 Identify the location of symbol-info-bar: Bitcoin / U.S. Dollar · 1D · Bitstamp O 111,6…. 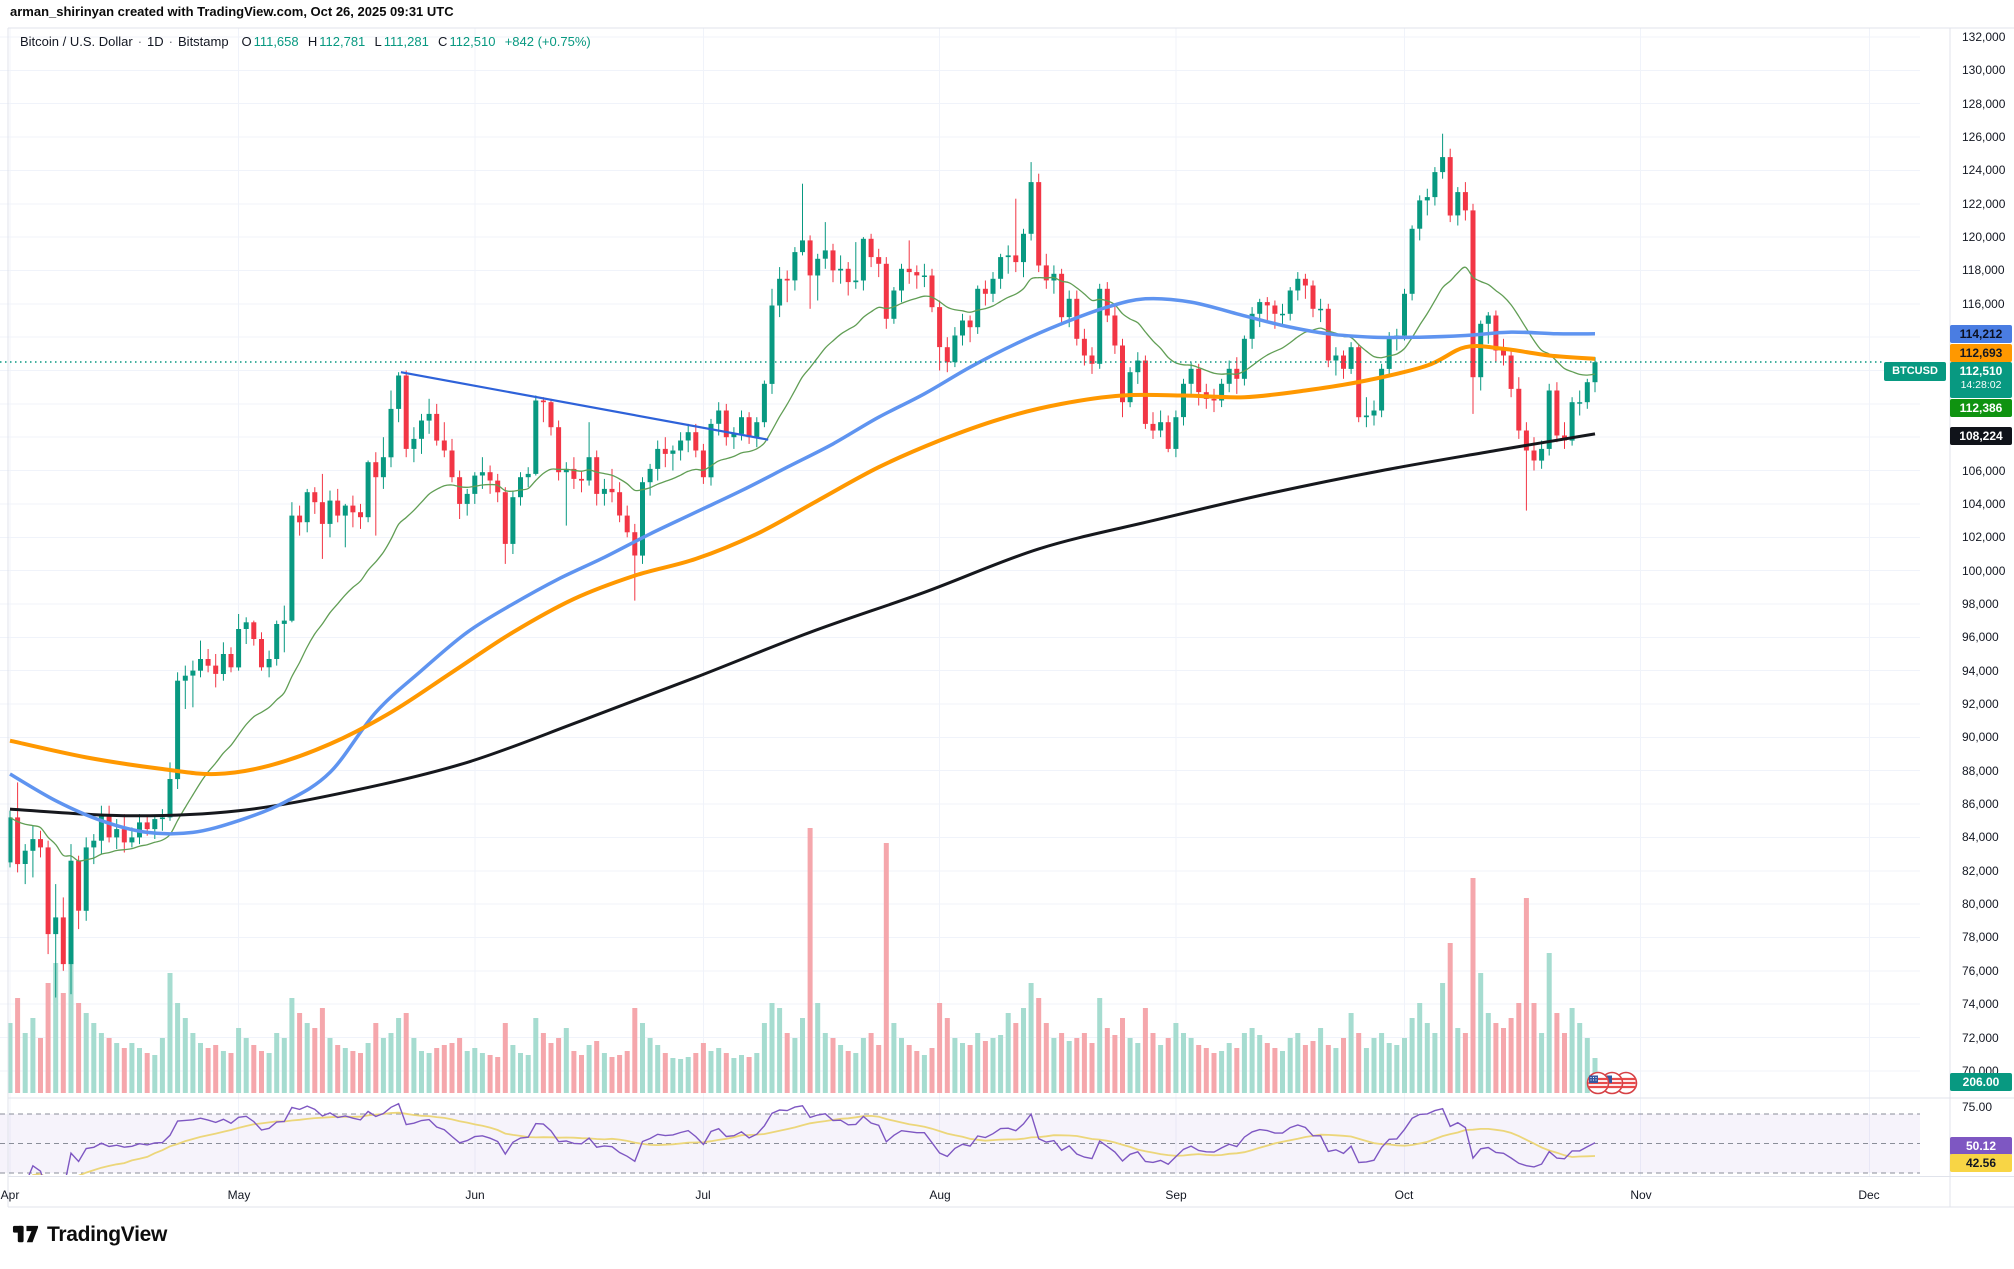
(305, 41).